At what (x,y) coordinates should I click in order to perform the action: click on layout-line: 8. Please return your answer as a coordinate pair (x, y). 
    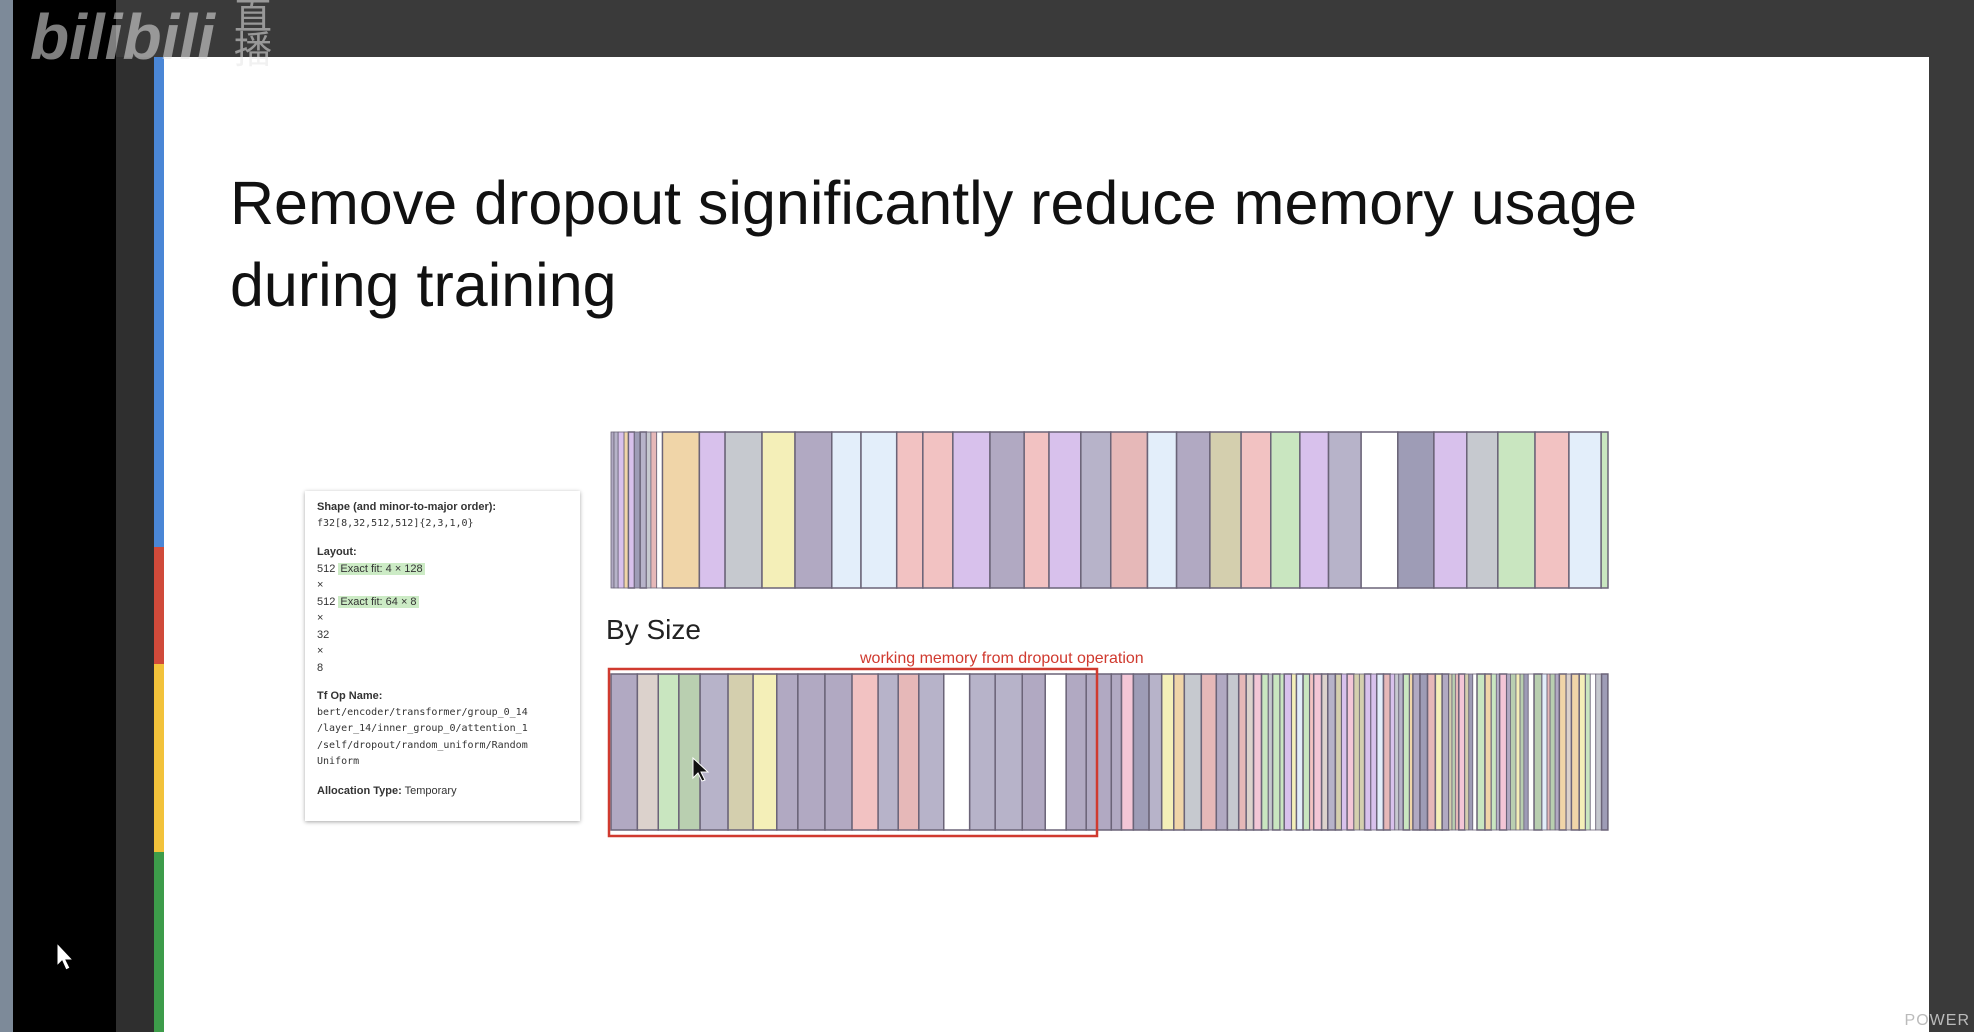
    Looking at the image, I should click on (442, 668).